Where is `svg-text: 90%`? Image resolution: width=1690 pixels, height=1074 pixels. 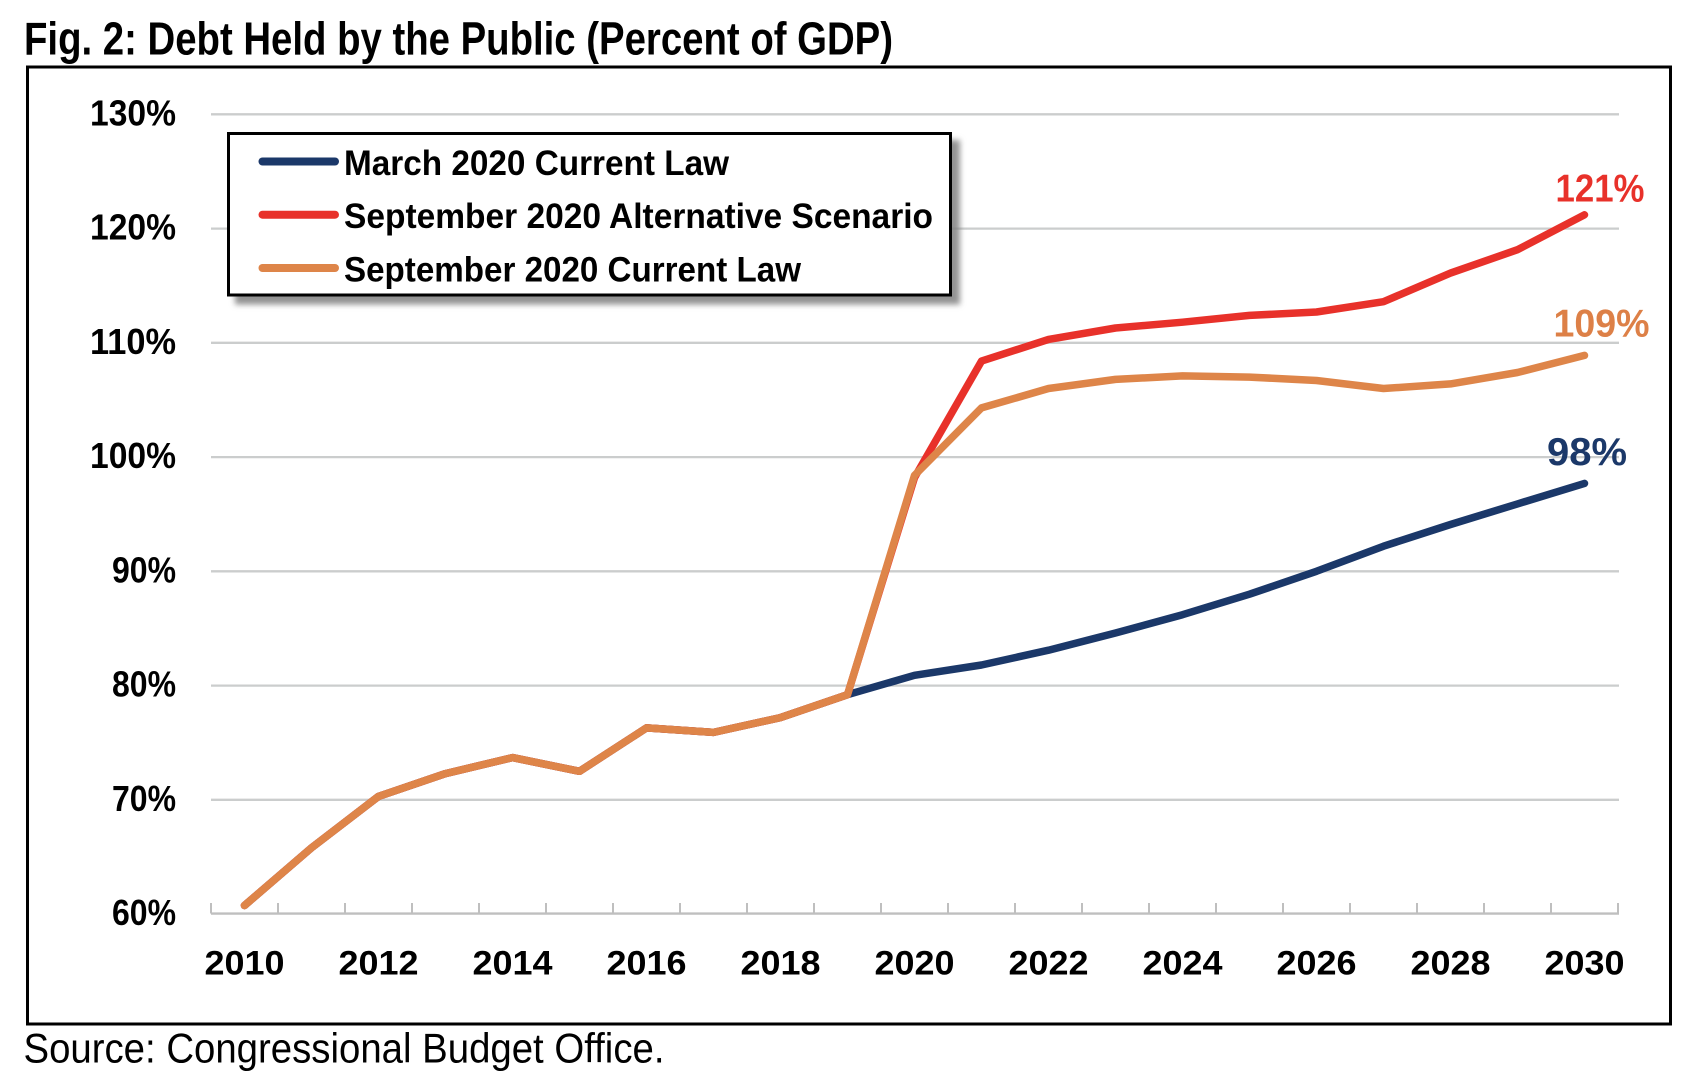 svg-text: 90% is located at coordinates (144, 569).